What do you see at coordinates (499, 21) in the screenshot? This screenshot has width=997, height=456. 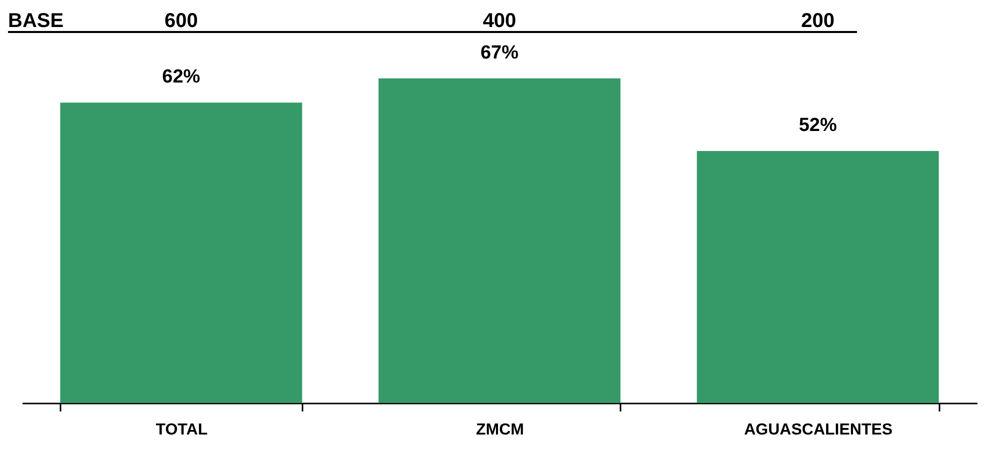 I see `text: 400` at bounding box center [499, 21].